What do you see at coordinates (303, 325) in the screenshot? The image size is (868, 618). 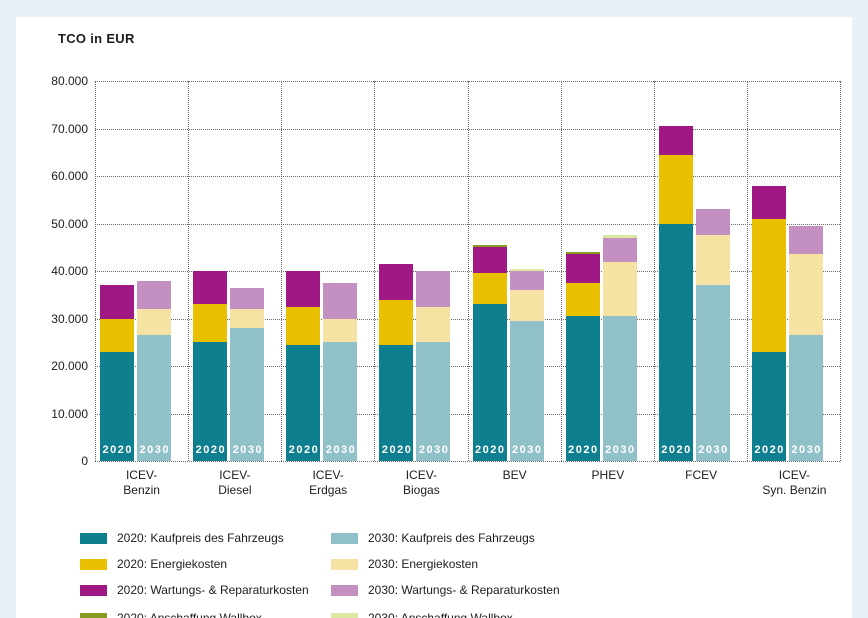 I see `segment-2020-energiekosten-icev-erdgas` at bounding box center [303, 325].